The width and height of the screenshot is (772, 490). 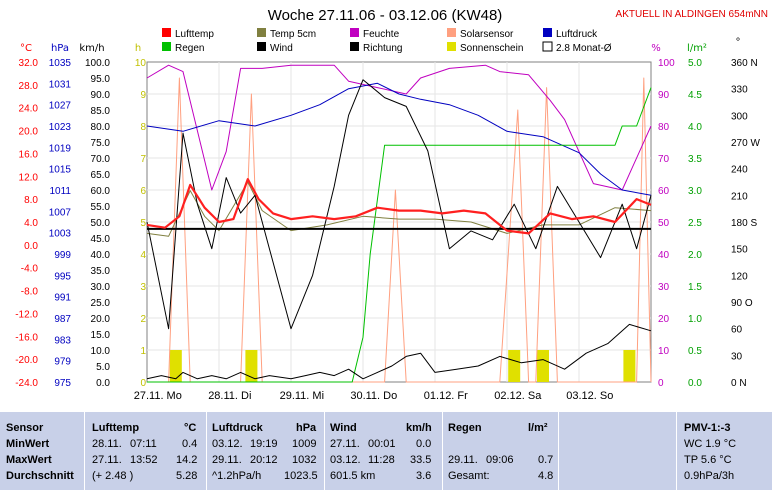 I want to click on temp-axis-unit: °C, so click(x=26, y=48).